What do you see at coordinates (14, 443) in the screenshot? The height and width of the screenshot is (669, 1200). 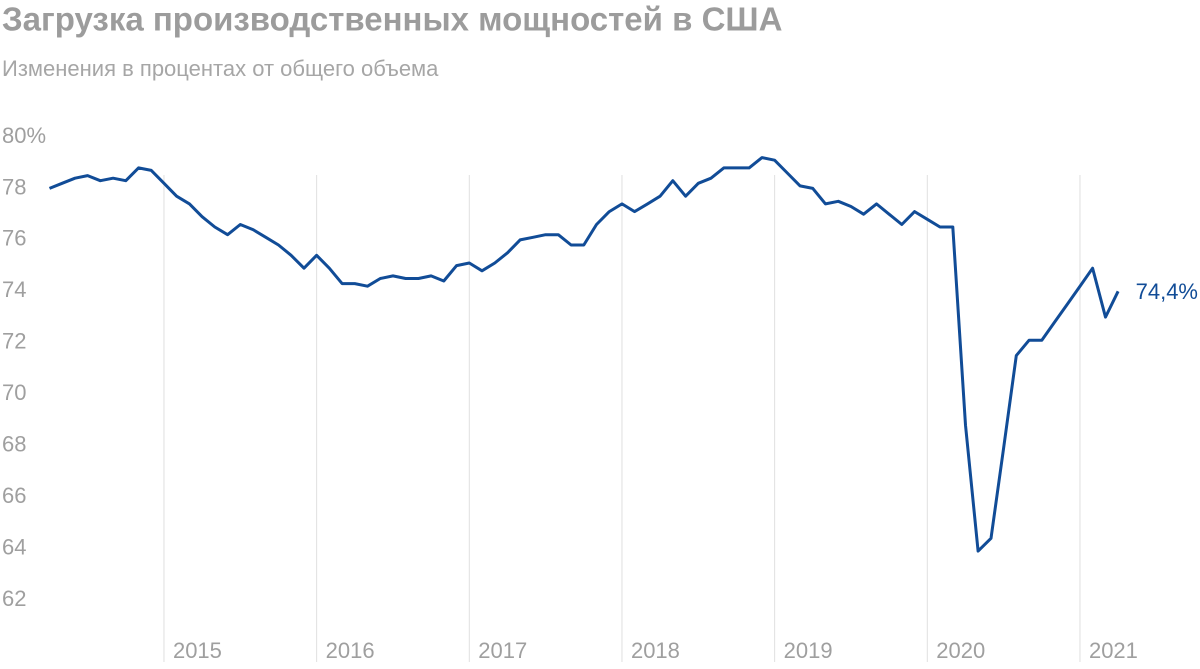 I see `y-tick-label: 68` at bounding box center [14, 443].